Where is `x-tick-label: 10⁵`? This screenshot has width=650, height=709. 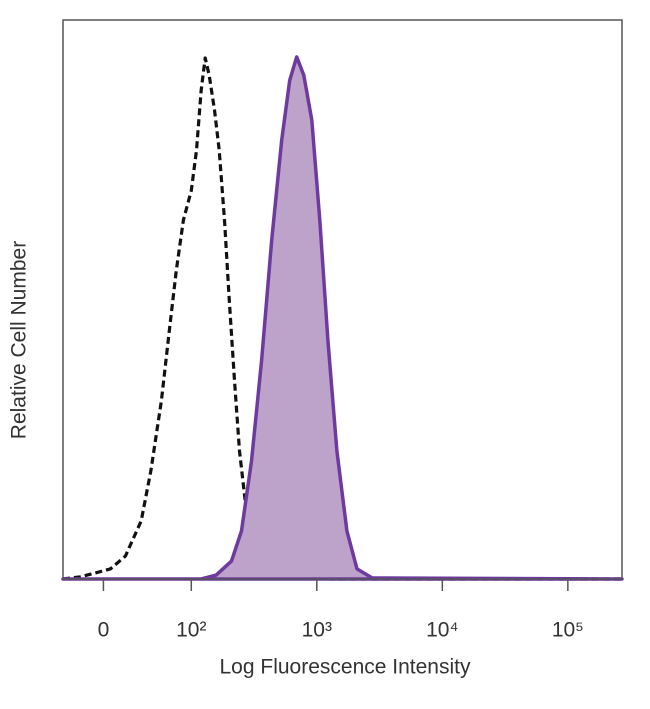
x-tick-label: 10⁵ is located at coordinates (568, 630).